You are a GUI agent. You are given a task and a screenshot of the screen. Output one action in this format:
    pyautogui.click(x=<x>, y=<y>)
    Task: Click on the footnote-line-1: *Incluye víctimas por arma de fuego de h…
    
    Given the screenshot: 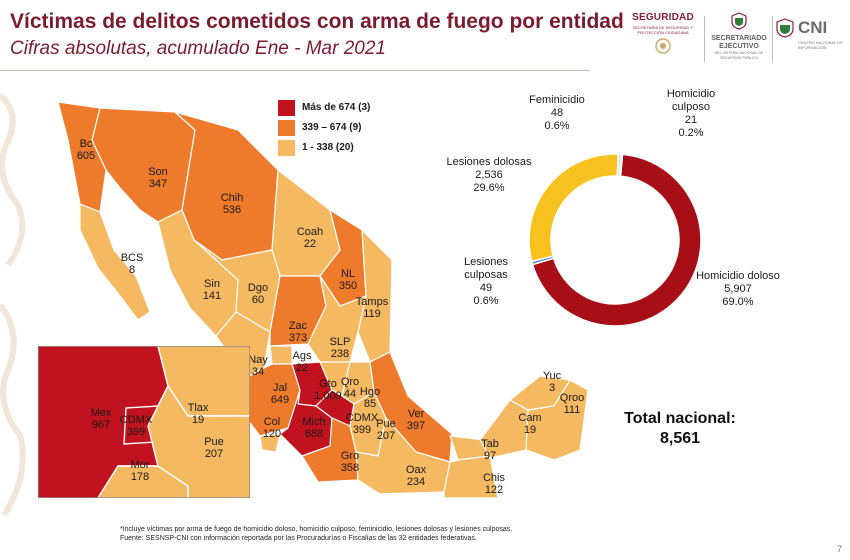 What is the action you would take?
    pyautogui.click(x=316, y=529)
    